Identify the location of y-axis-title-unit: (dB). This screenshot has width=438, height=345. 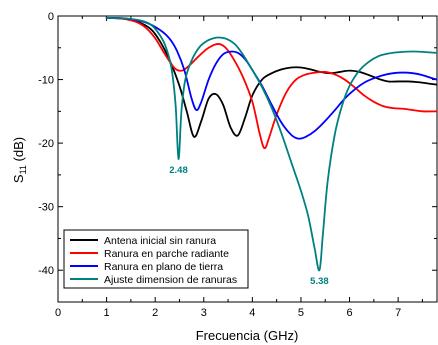
(18, 151).